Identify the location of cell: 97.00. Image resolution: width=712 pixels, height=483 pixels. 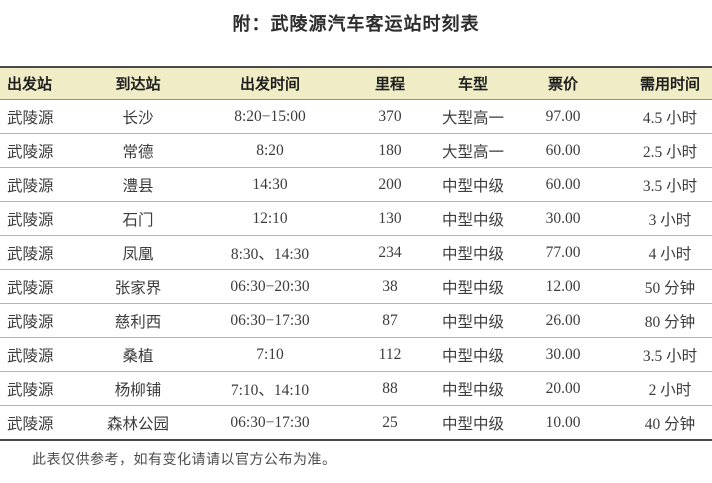
(563, 116).